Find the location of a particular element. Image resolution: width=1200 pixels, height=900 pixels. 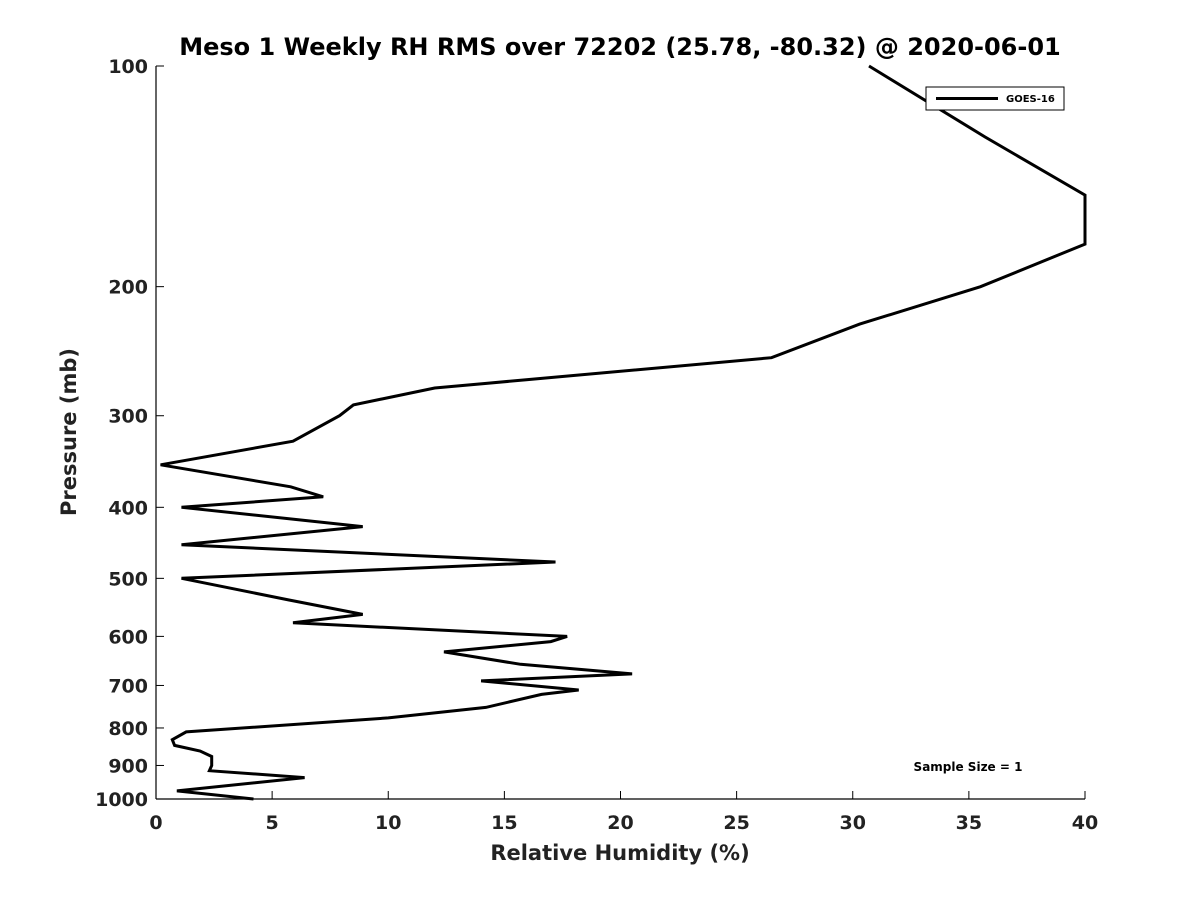

y-tick-label: 400 is located at coordinates (128, 508).